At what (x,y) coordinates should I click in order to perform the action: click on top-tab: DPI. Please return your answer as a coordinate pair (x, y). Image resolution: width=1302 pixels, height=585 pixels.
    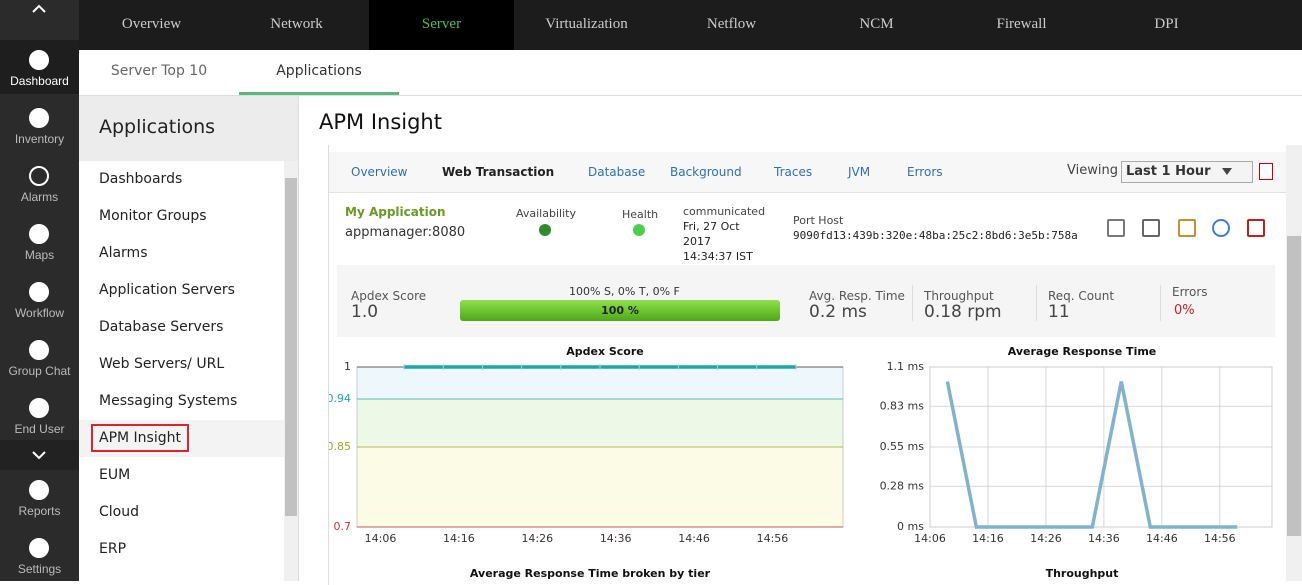
    Looking at the image, I should click on (1166, 24).